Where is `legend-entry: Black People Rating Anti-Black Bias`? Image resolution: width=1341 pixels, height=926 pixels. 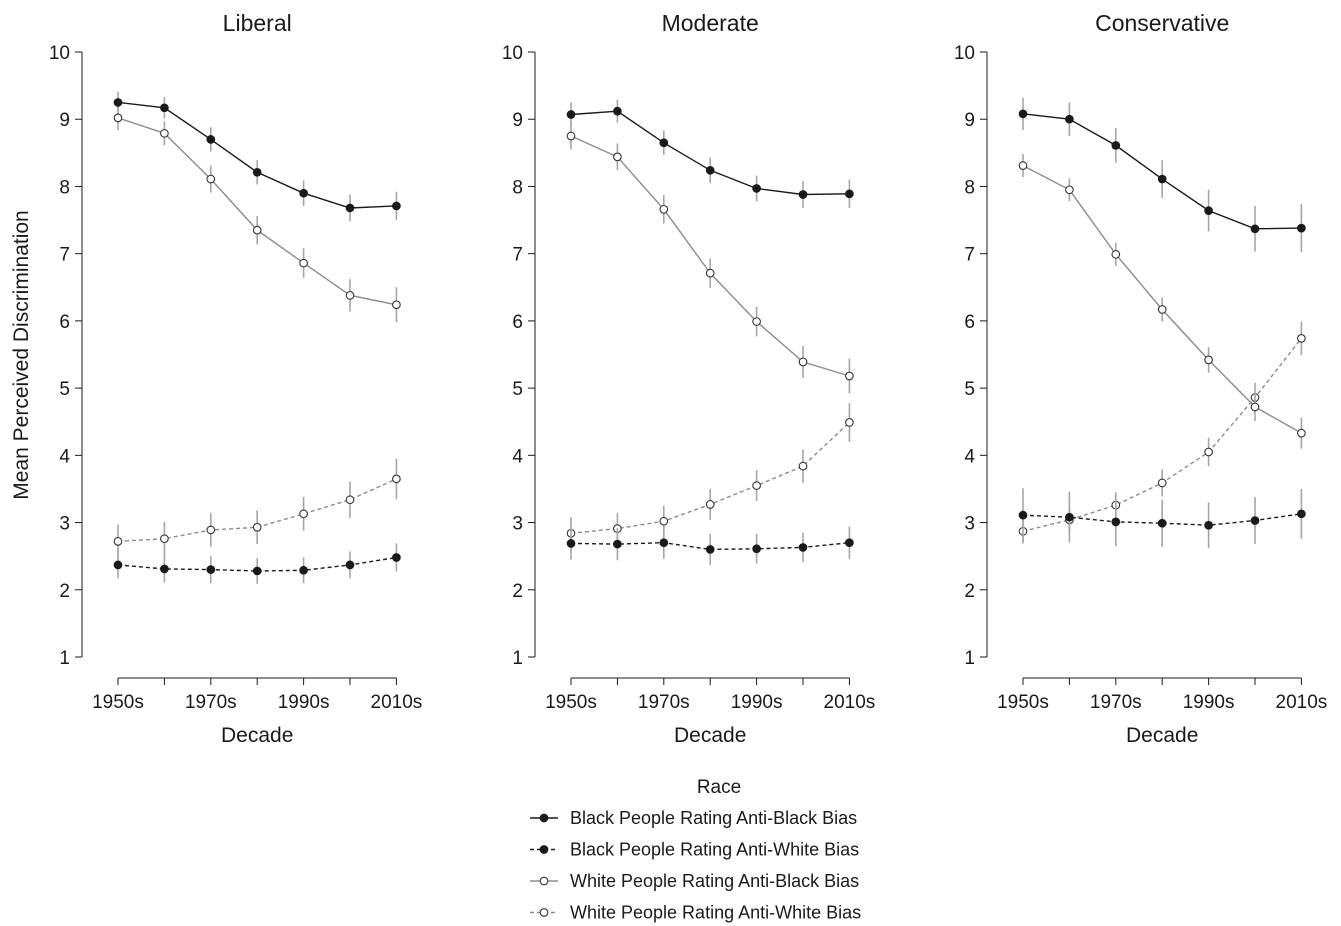 legend-entry: Black People Rating Anti-Black Bias is located at coordinates (693, 818).